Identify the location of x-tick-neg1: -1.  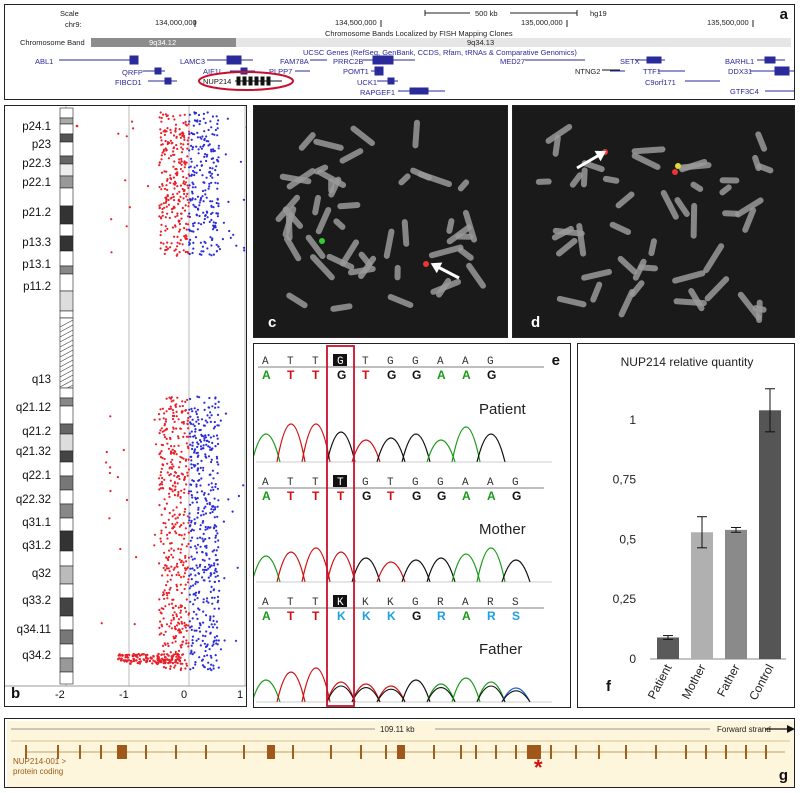
(124, 695).